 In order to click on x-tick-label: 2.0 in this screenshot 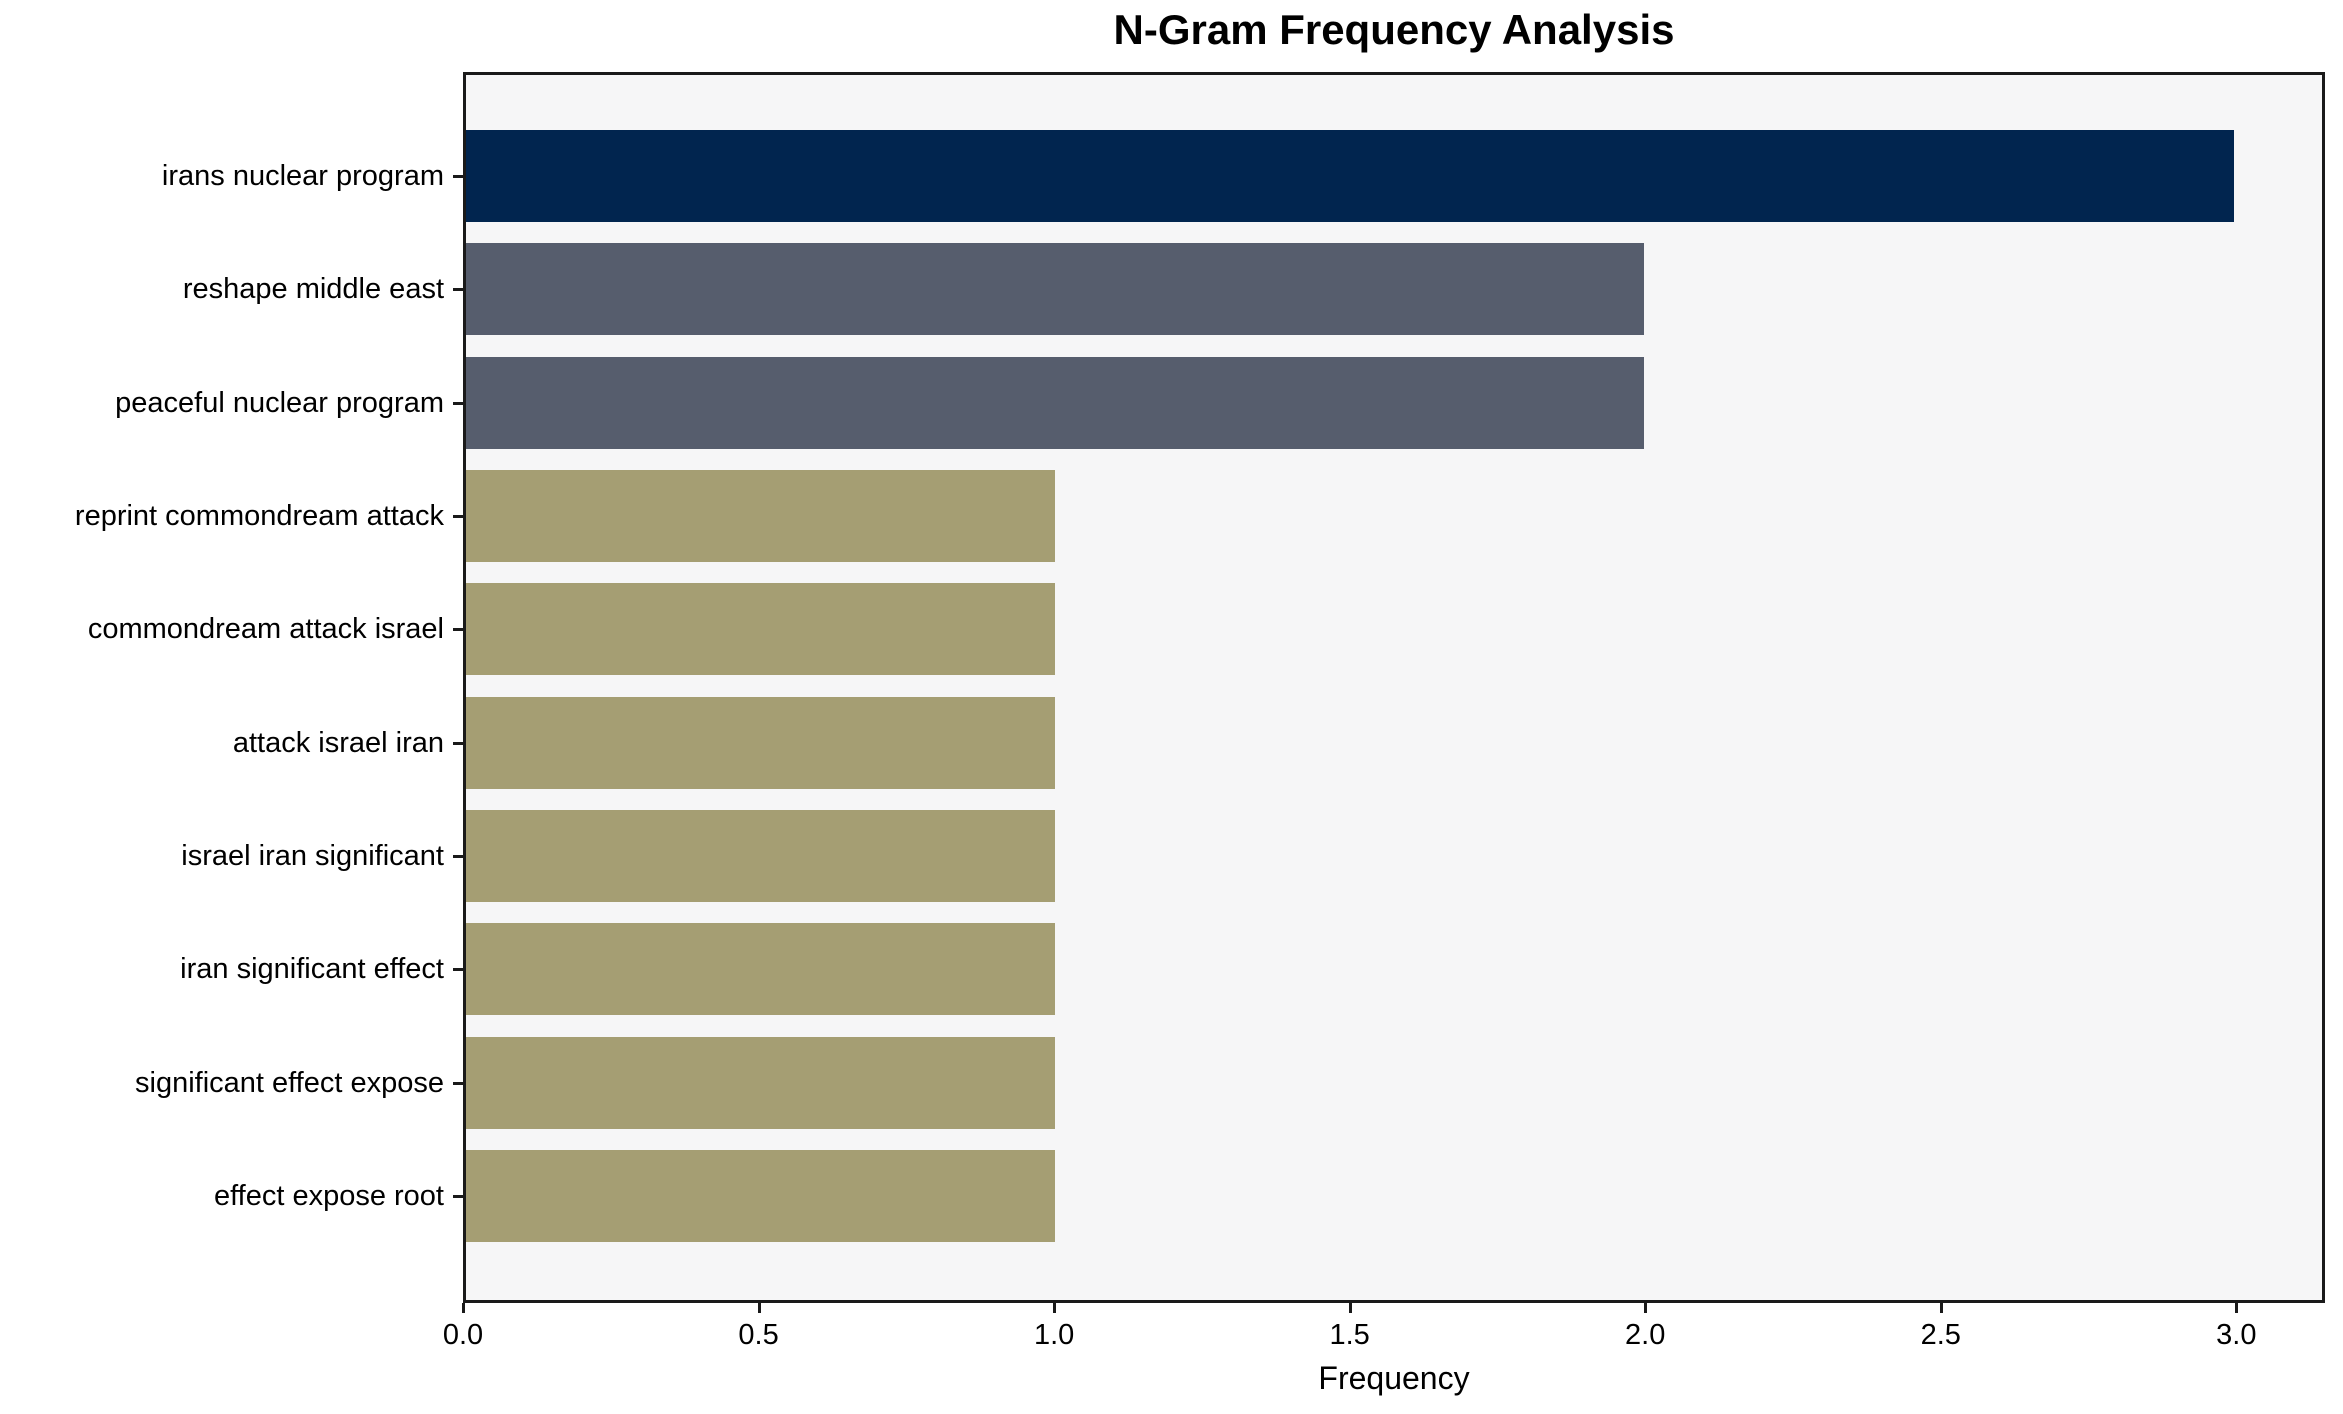, I will do `click(1645, 1335)`.